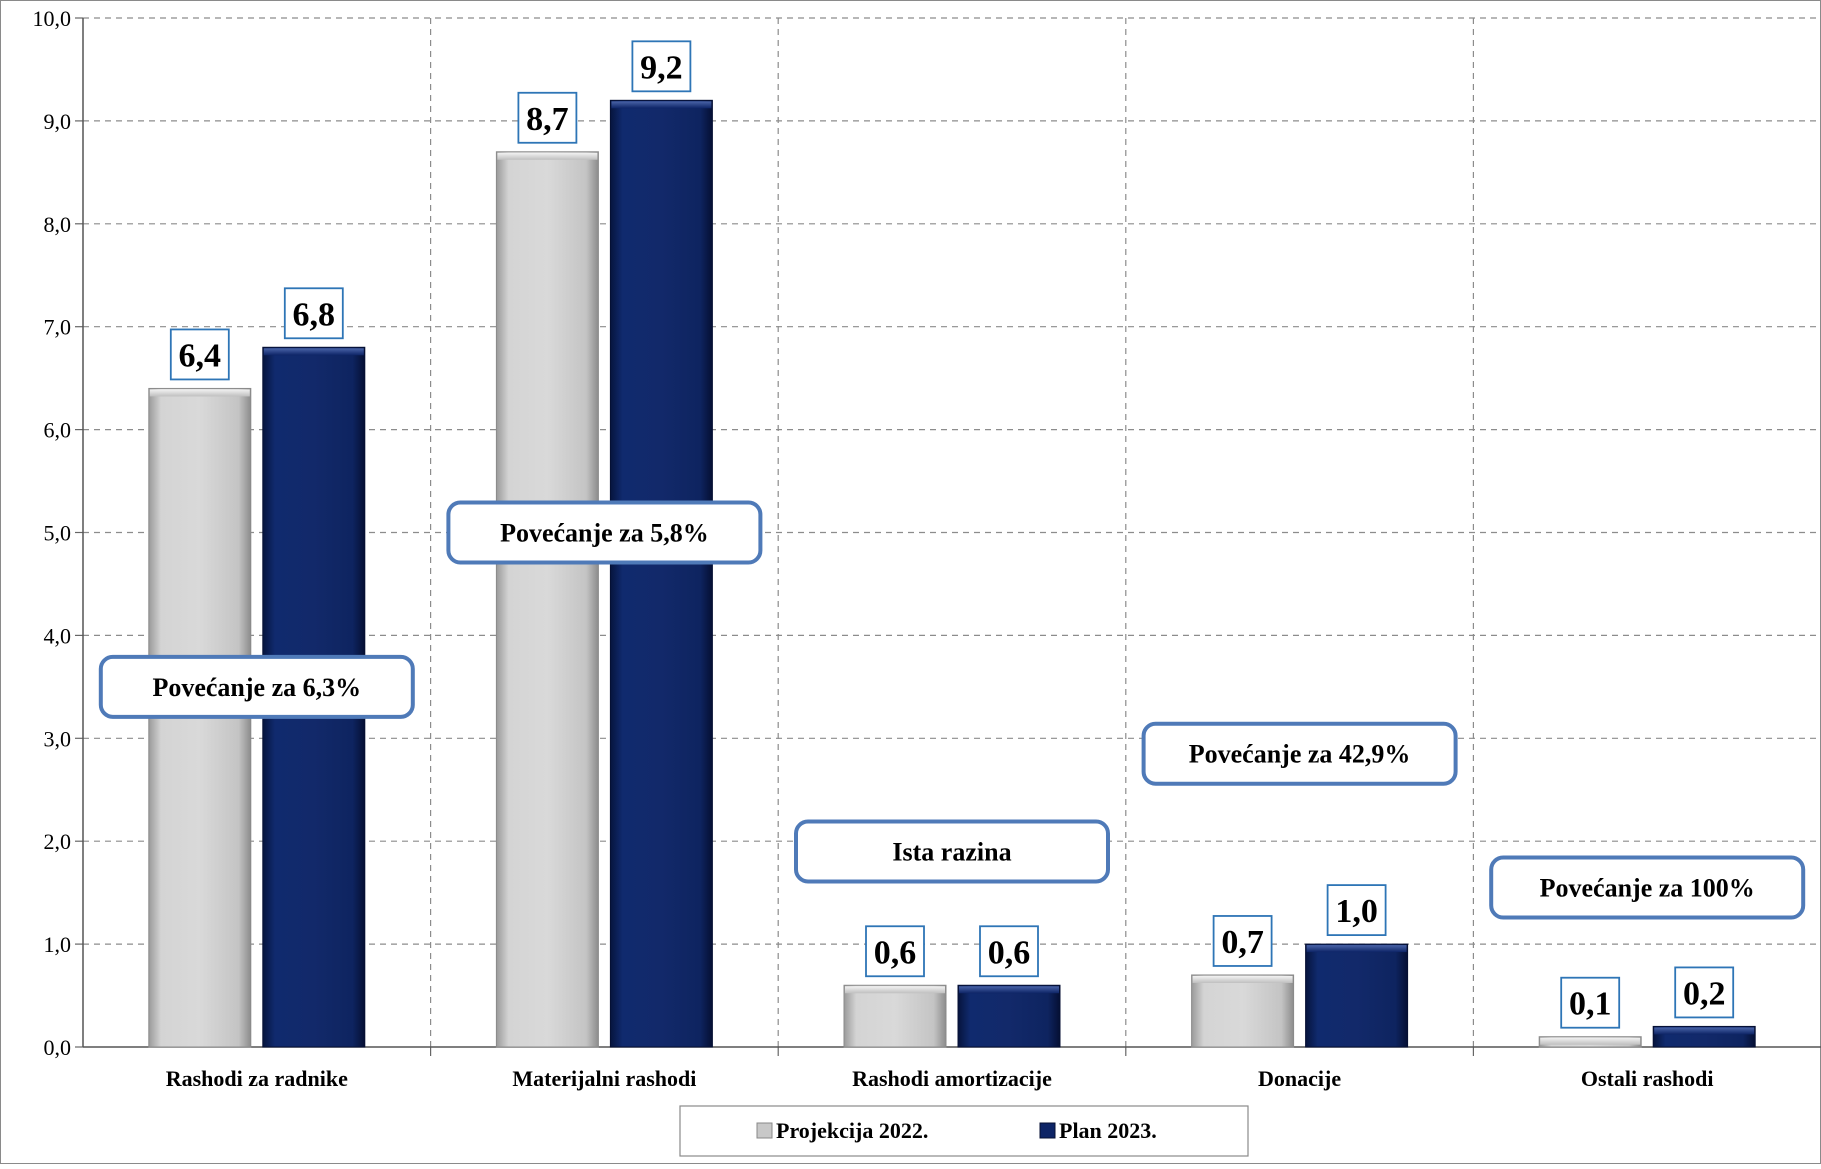 The height and width of the screenshot is (1169, 1821). What do you see at coordinates (58, 635) in the screenshot?
I see `y-tick-label: 4,0` at bounding box center [58, 635].